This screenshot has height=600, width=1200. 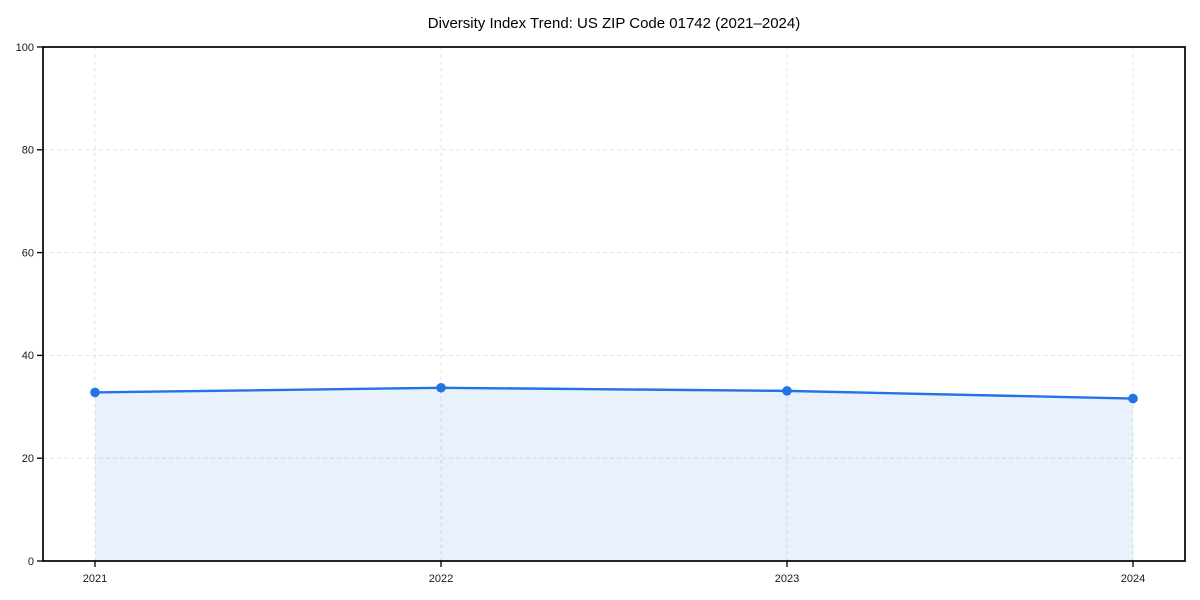 What do you see at coordinates (441, 387) in the screenshot?
I see `data-point-2022` at bounding box center [441, 387].